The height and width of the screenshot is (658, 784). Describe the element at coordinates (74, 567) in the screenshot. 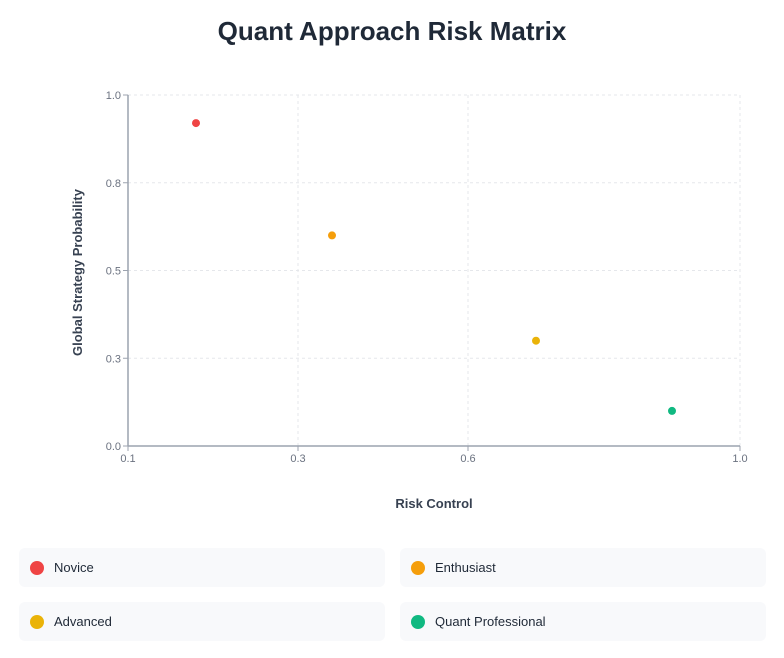

I see `legend-label: Novice` at that location.